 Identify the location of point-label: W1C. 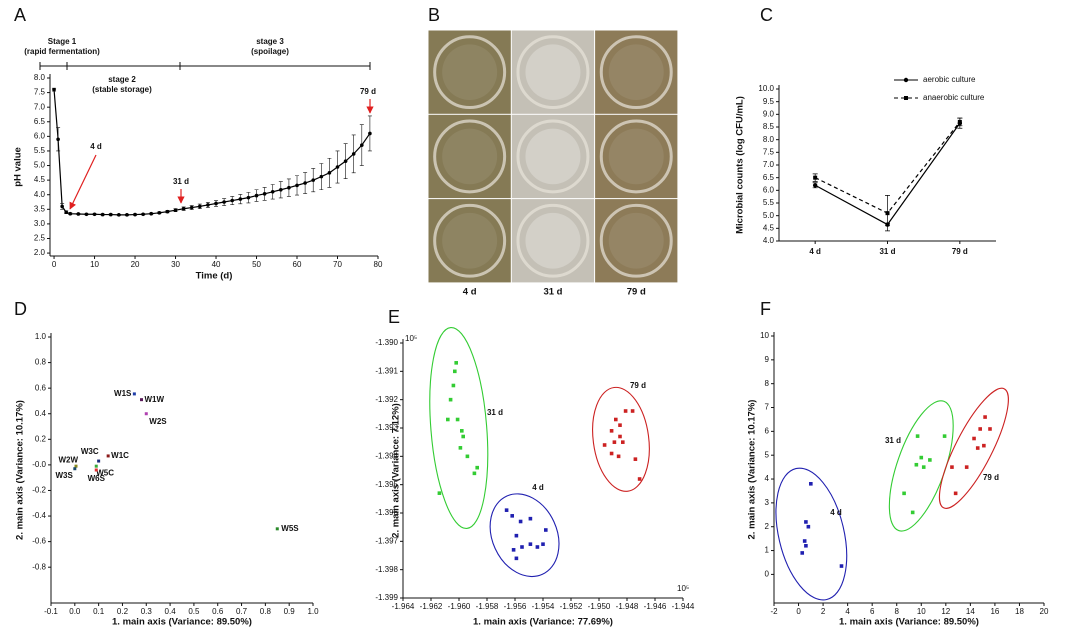
(120, 455).